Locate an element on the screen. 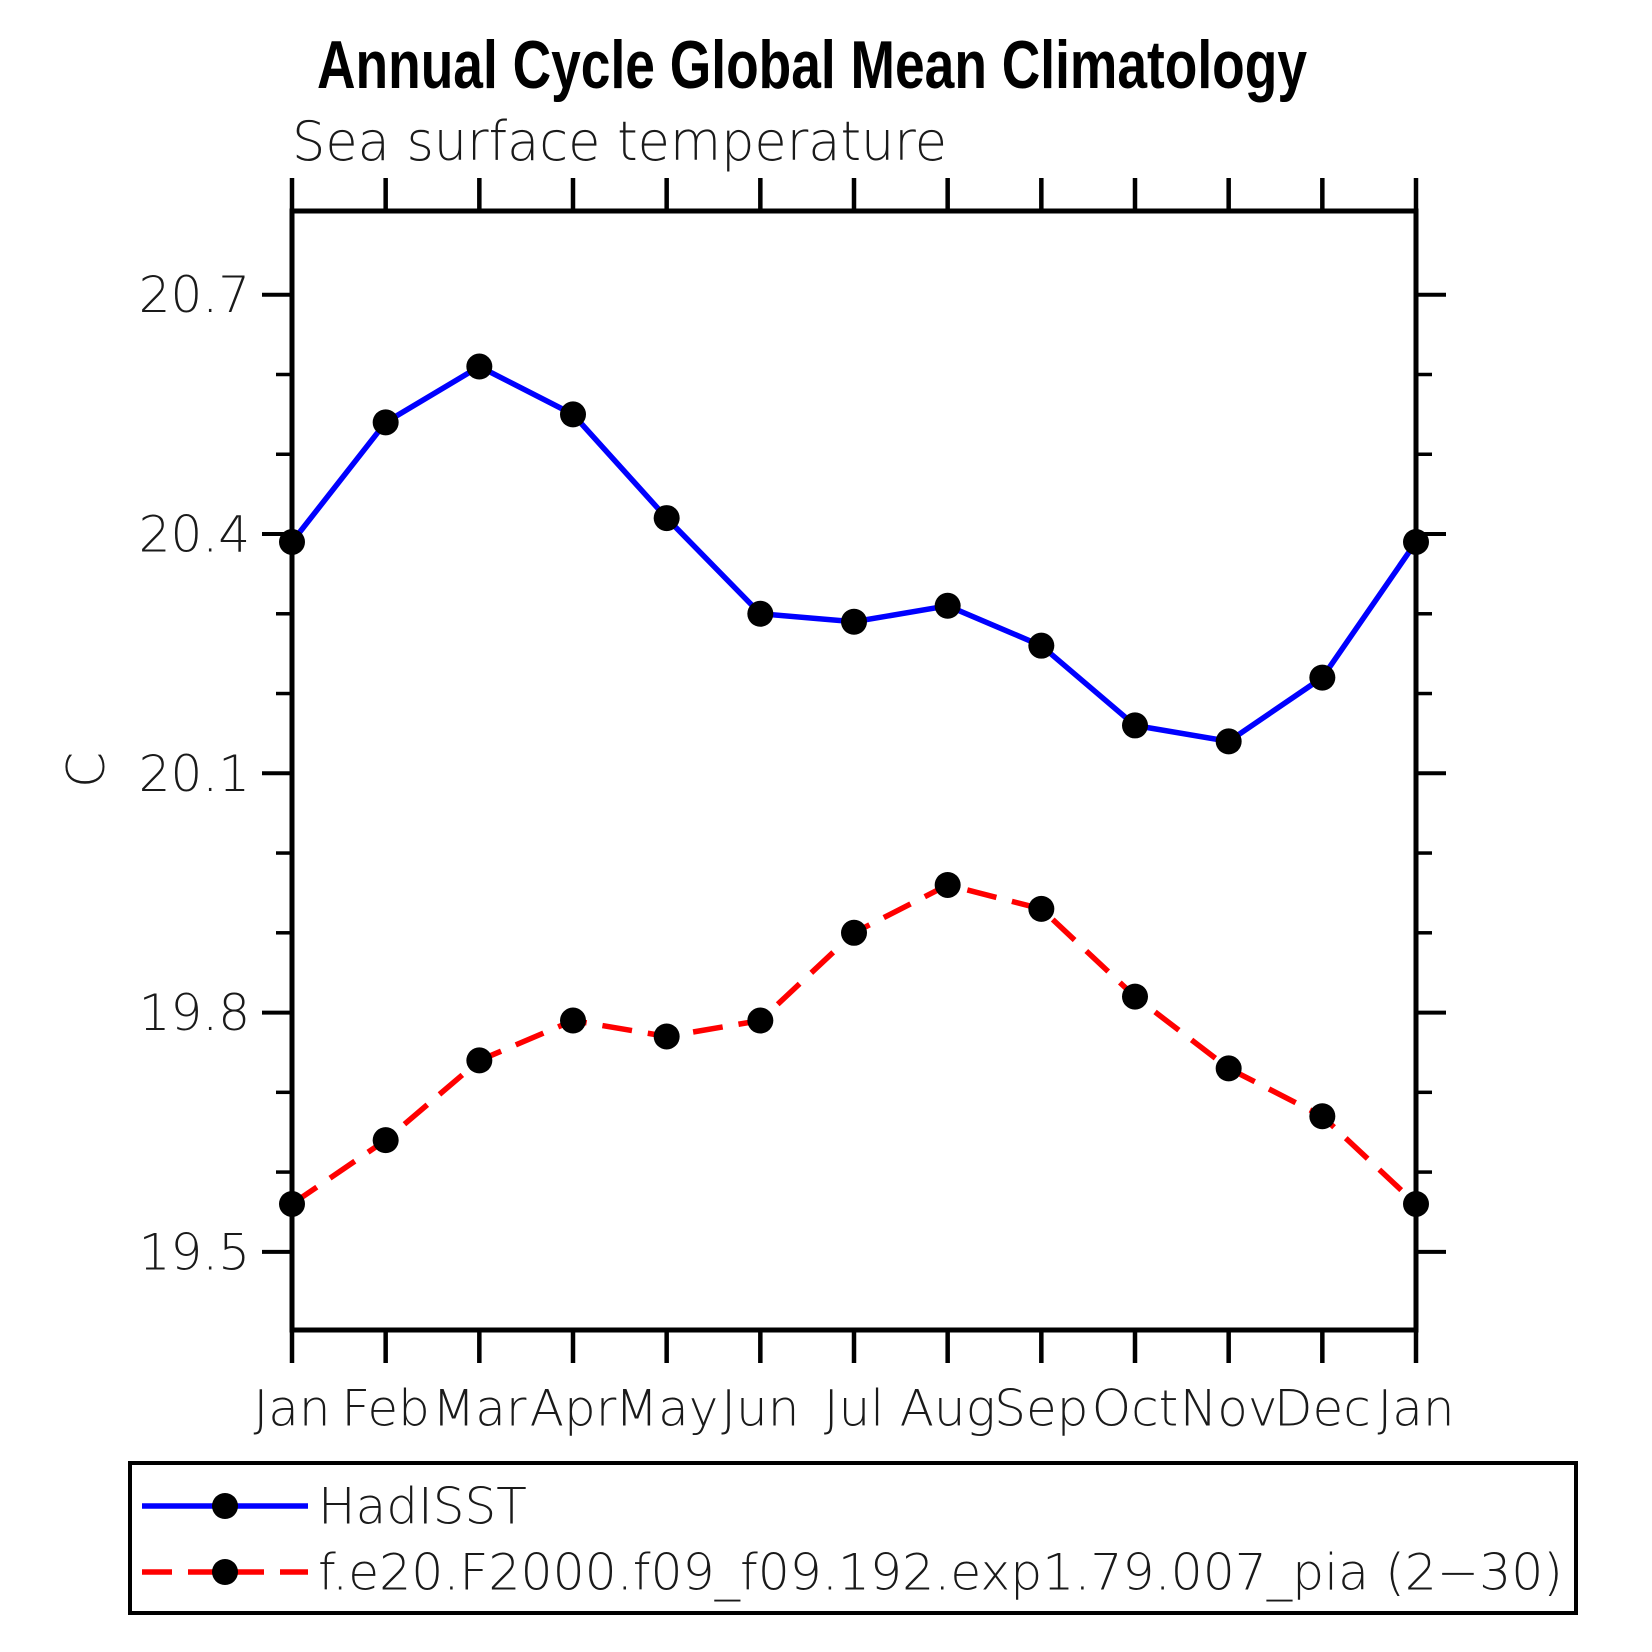 Image resolution: width=1652 pixels, height=1652 pixels. x-tick-label: Nov is located at coordinates (1229, 1409).